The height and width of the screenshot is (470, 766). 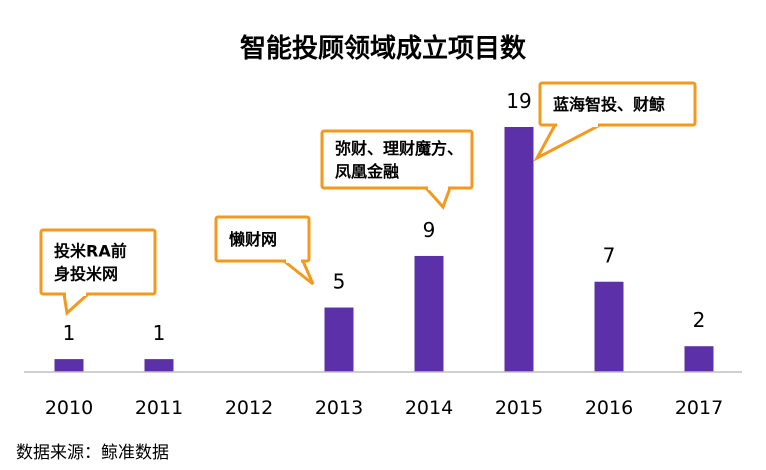 What do you see at coordinates (609, 326) in the screenshot?
I see `bar-2016` at bounding box center [609, 326].